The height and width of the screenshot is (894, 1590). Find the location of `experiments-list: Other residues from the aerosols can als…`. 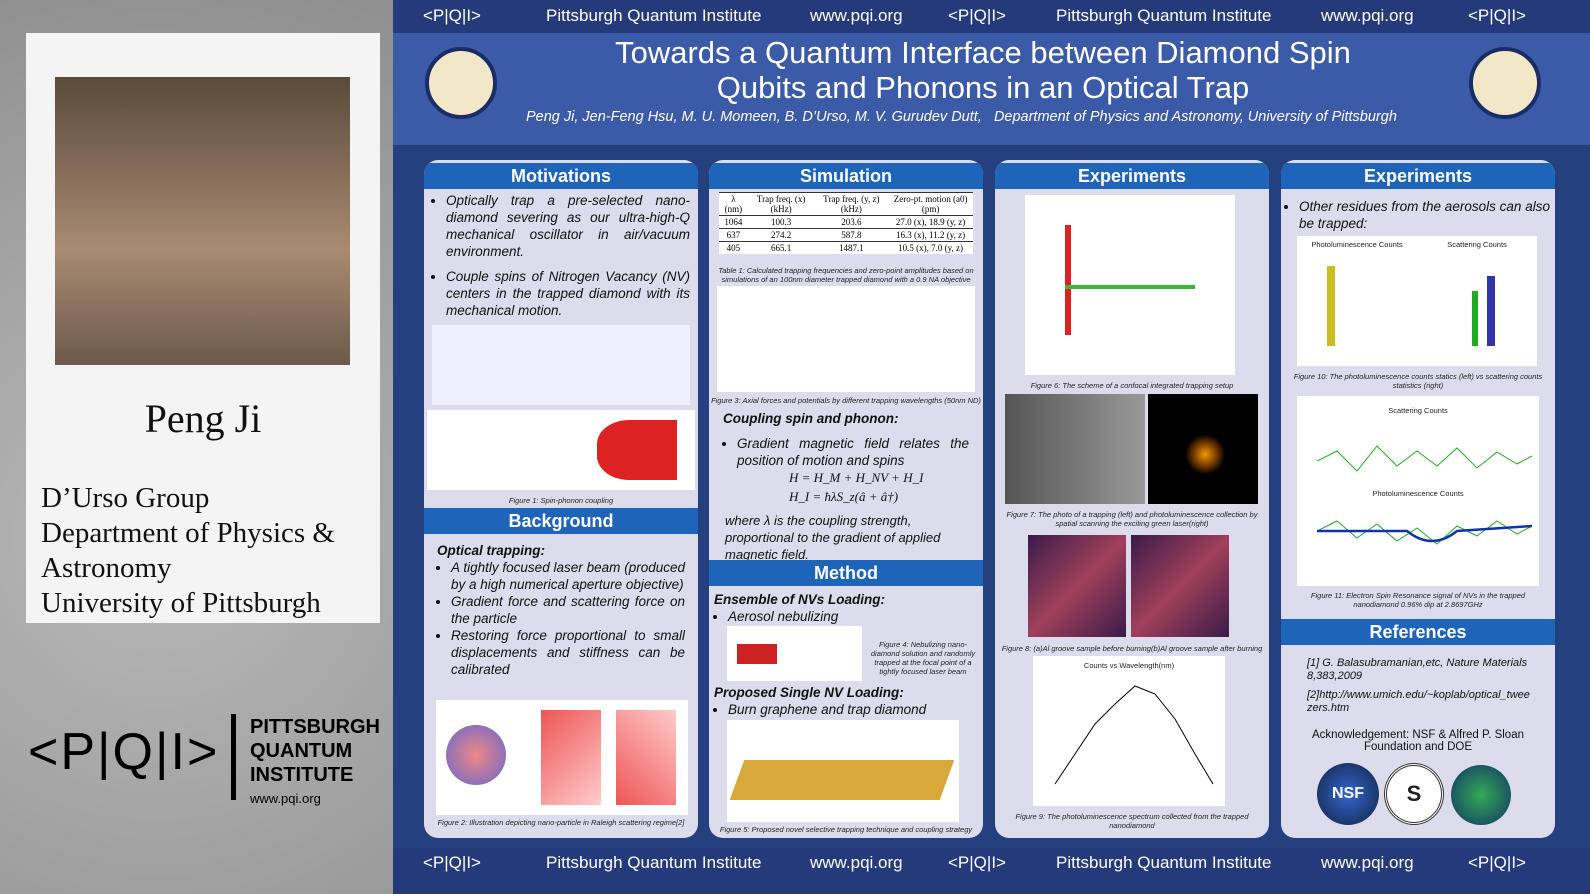

experiments-list: Other residues from the aerosols can als… is located at coordinates (1417, 215).